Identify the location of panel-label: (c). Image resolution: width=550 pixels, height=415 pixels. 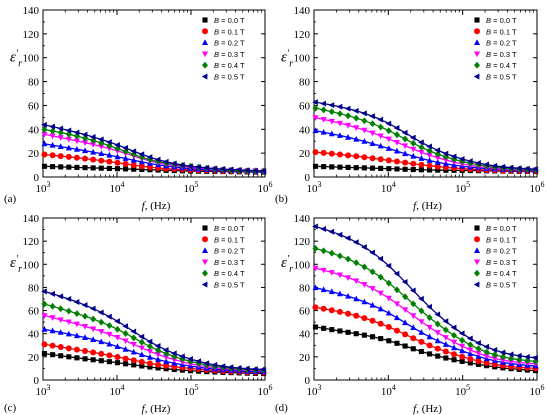
(10, 408).